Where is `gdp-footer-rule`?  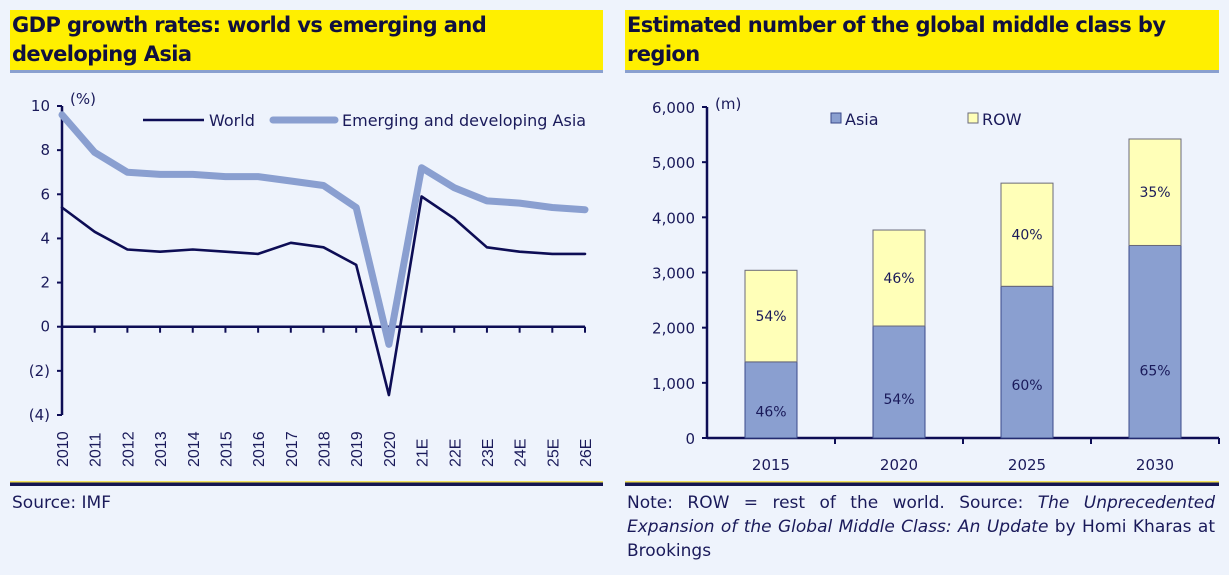
gdp-footer-rule is located at coordinates (306, 483).